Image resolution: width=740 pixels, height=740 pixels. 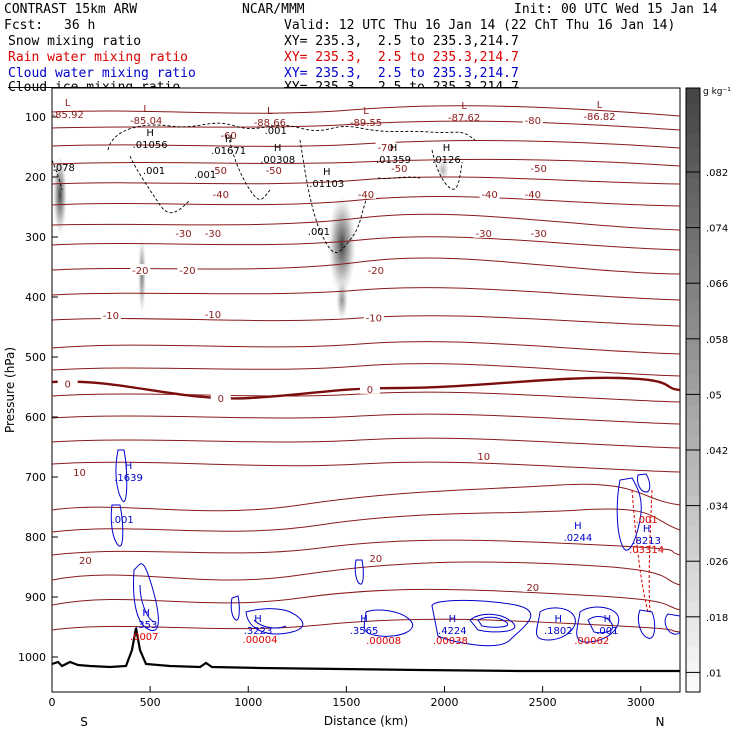 I want to click on extremum-value: .3223, so click(x=258, y=631).